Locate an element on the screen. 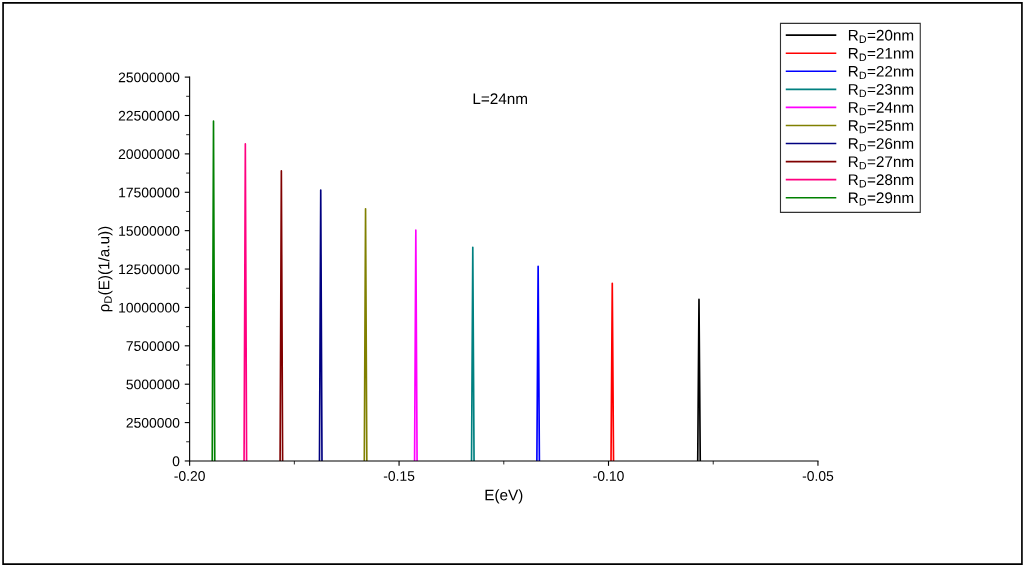  y-axis-title: ρ$_{D}$(E)(1/a.u)) is located at coordinates (105, 269).